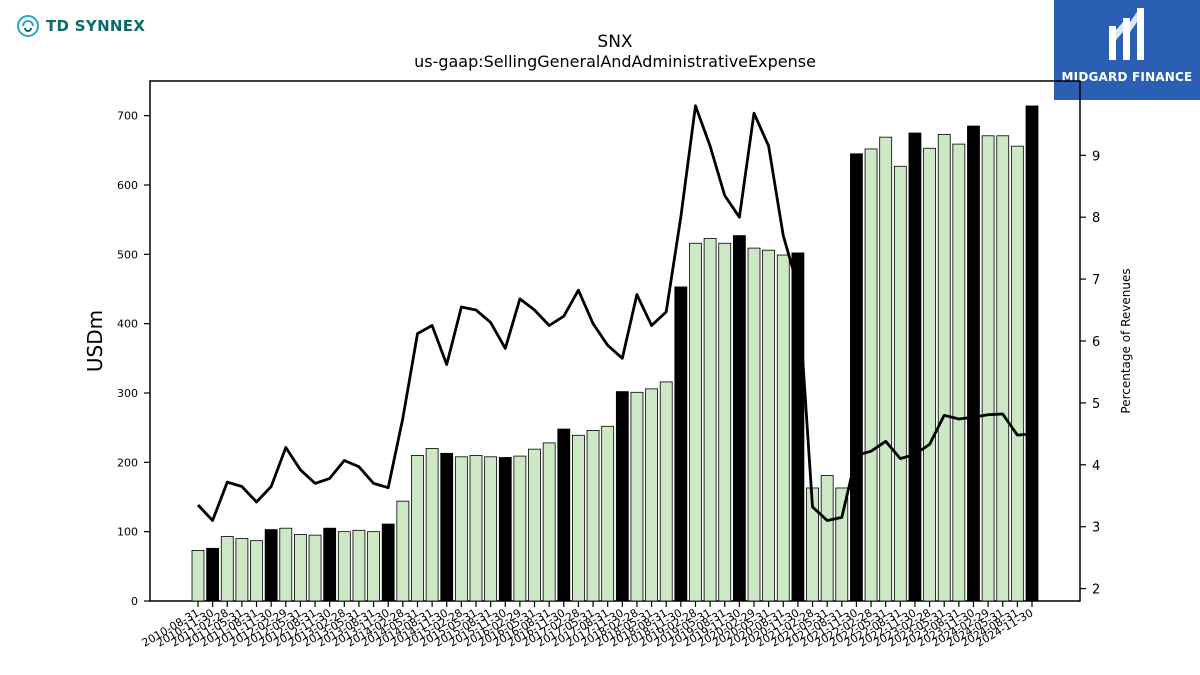  What do you see at coordinates (127, 254) in the screenshot?
I see `y-tick-label: 500` at bounding box center [127, 254].